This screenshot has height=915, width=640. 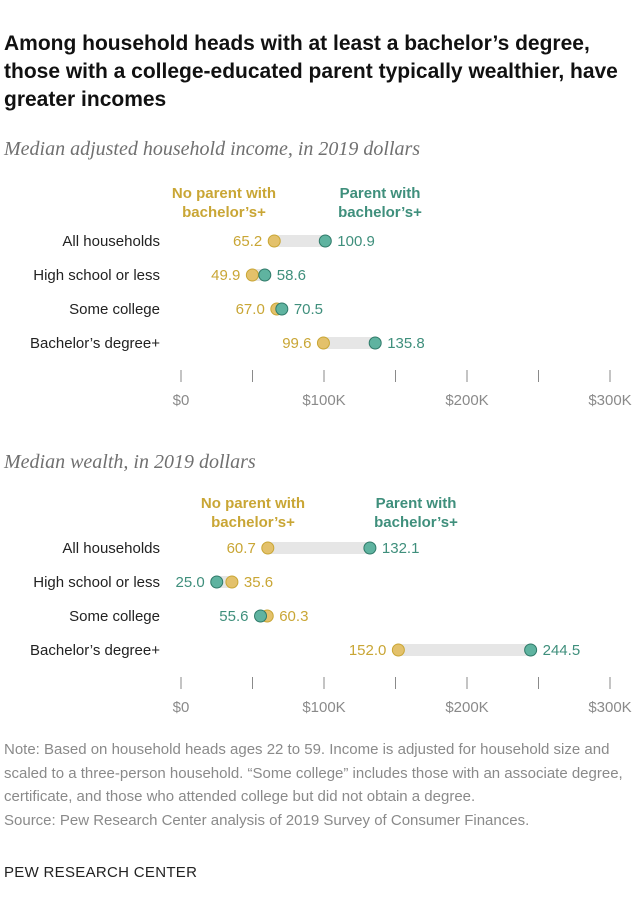 I want to click on parent-value-label: 132.1, so click(x=401, y=548).